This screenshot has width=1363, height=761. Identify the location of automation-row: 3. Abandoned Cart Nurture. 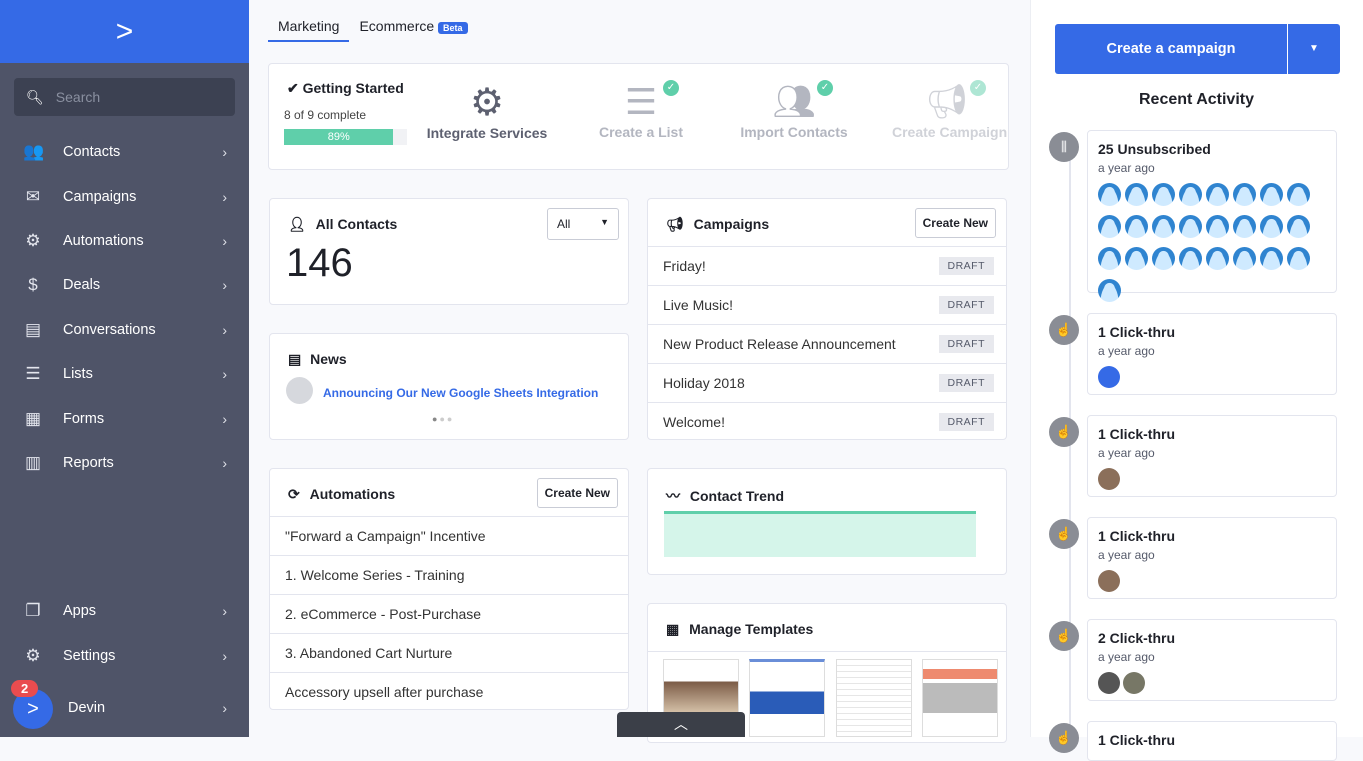
(449, 652).